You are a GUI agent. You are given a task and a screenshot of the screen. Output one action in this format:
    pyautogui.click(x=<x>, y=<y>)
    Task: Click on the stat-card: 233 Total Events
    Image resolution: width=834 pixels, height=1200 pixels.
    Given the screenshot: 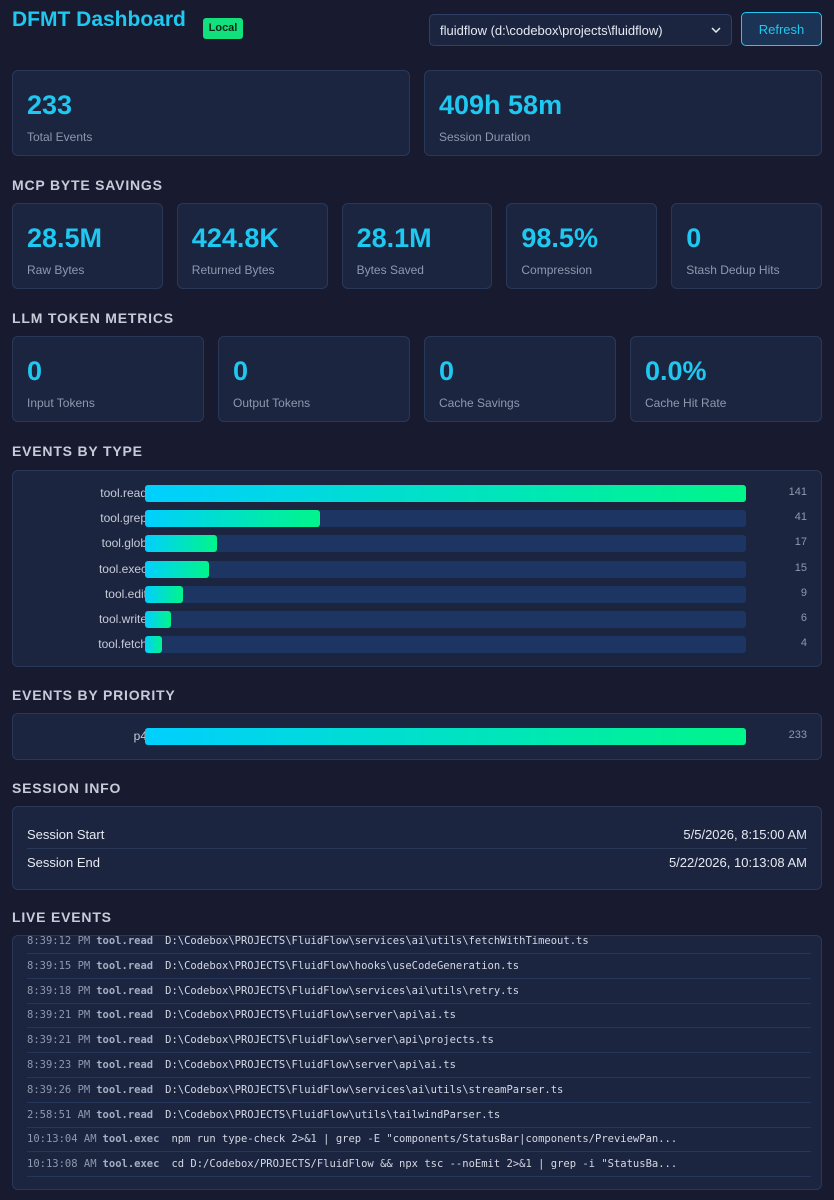 What is the action you would take?
    pyautogui.click(x=211, y=113)
    